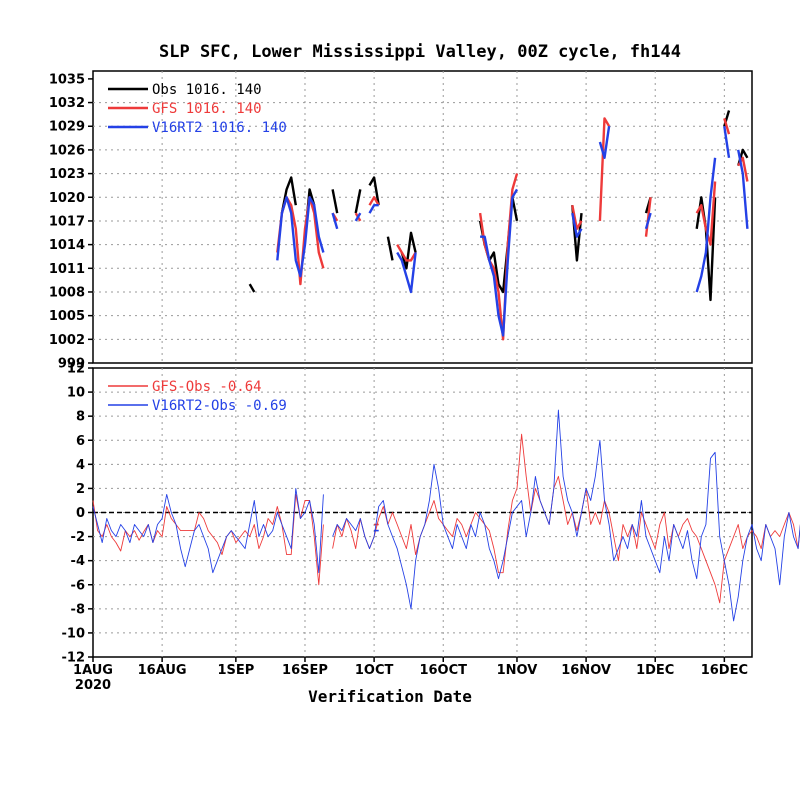 This screenshot has width=800, height=800. What do you see at coordinates (390, 696) in the screenshot?
I see `x-axis-label: Verification Date` at bounding box center [390, 696].